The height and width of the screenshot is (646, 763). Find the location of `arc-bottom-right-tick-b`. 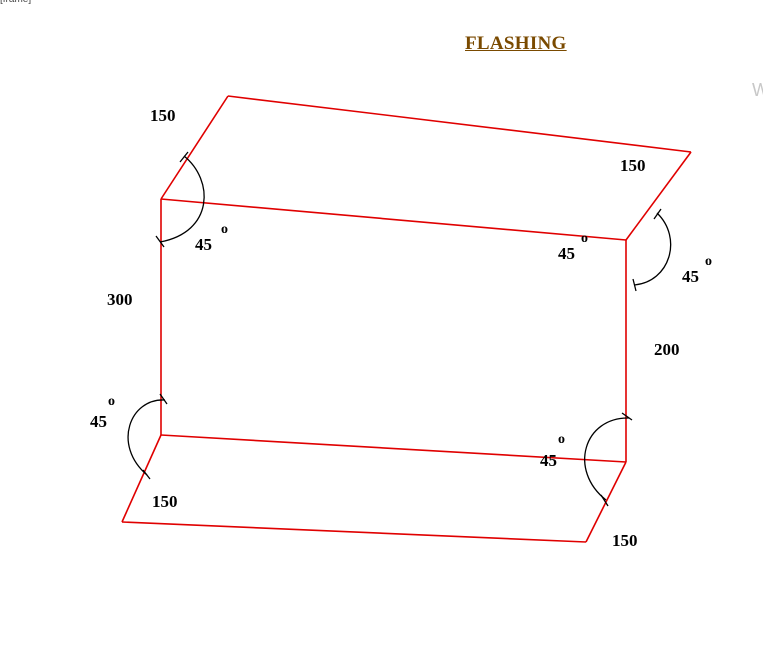

arc-bottom-right-tick-b is located at coordinates (604, 500).